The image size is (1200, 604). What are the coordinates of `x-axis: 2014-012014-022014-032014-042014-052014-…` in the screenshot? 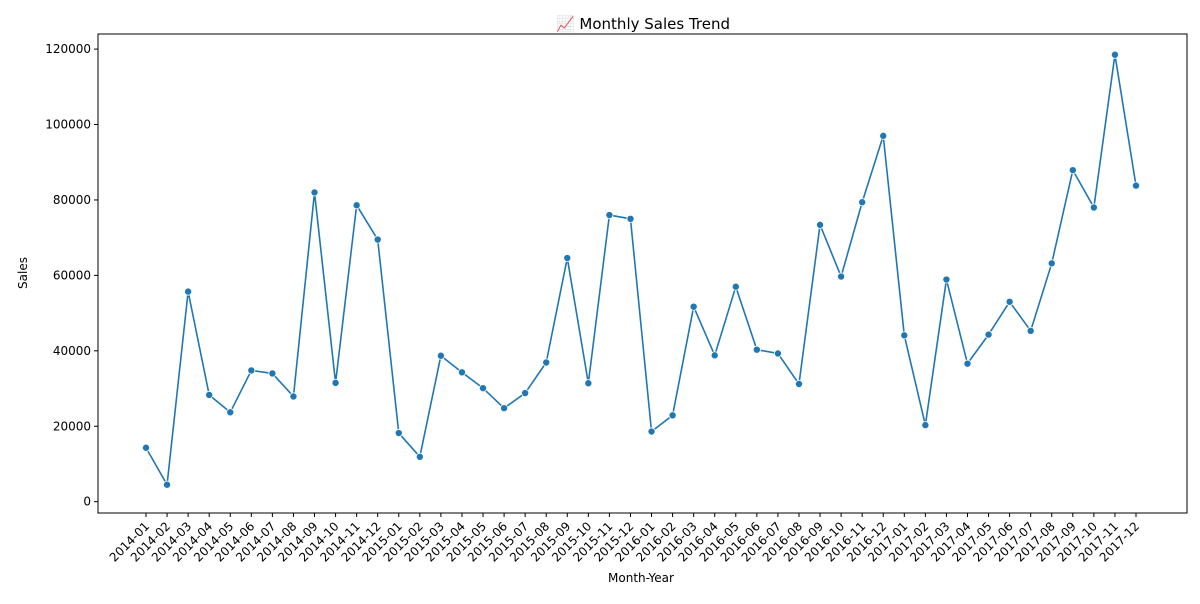 It's located at (624, 539).